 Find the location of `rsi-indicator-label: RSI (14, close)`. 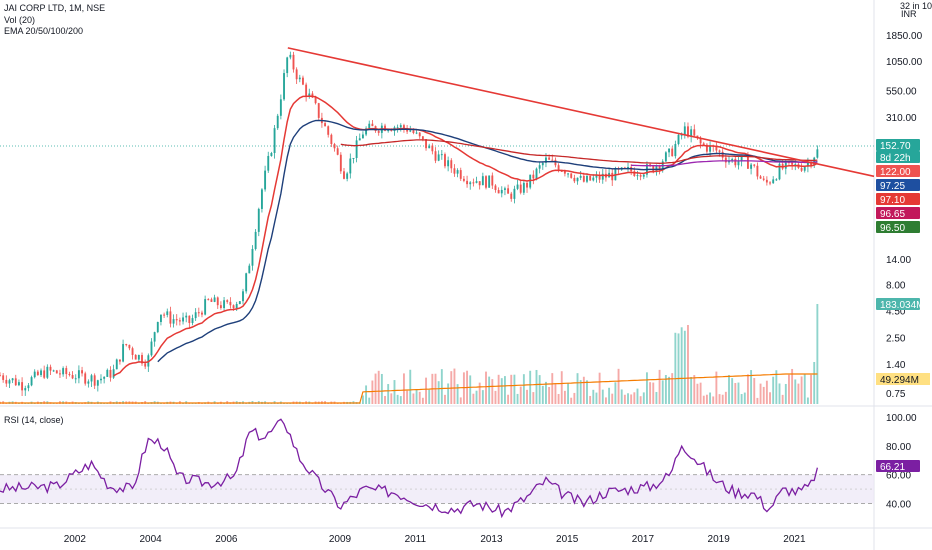

rsi-indicator-label: RSI (14, close) is located at coordinates (34, 420).